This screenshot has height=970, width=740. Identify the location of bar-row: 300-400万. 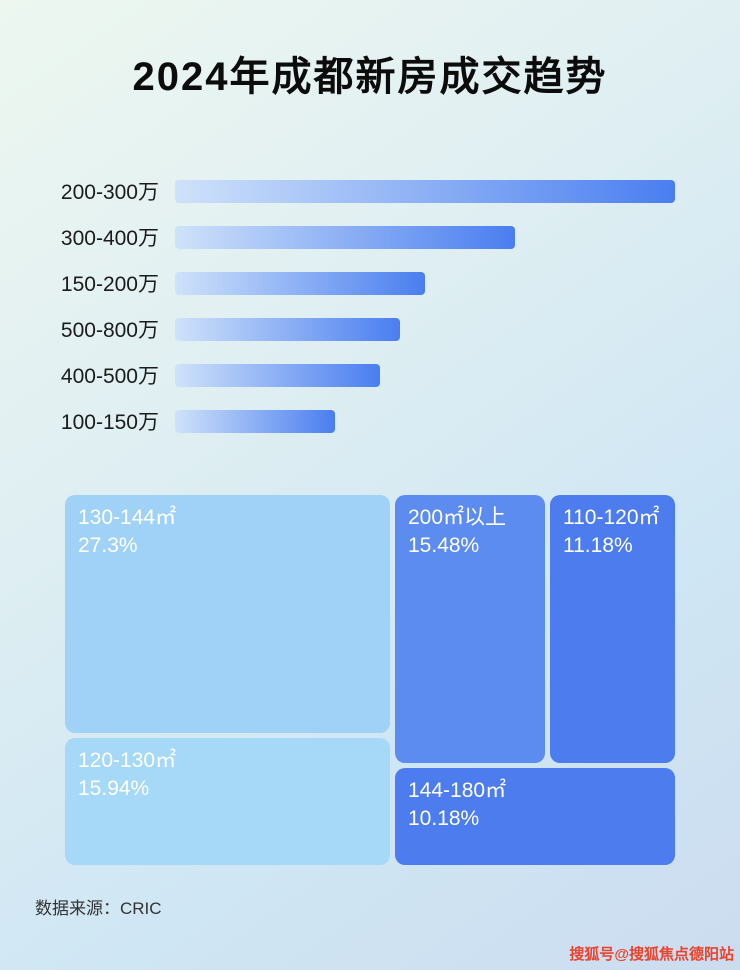
(352, 237).